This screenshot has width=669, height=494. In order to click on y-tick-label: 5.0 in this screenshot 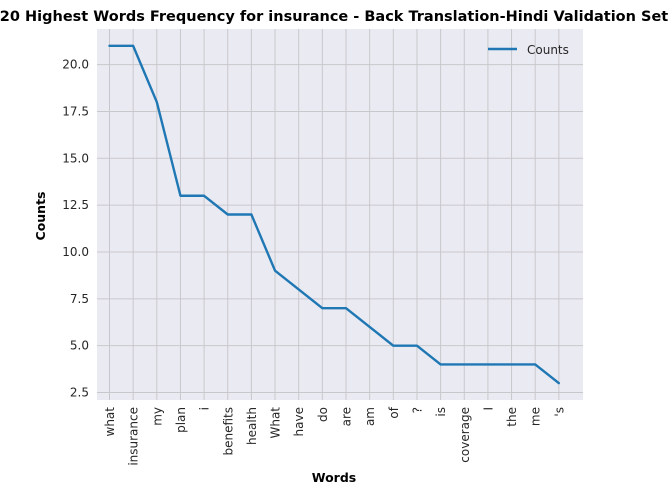, I will do `click(79, 346)`.